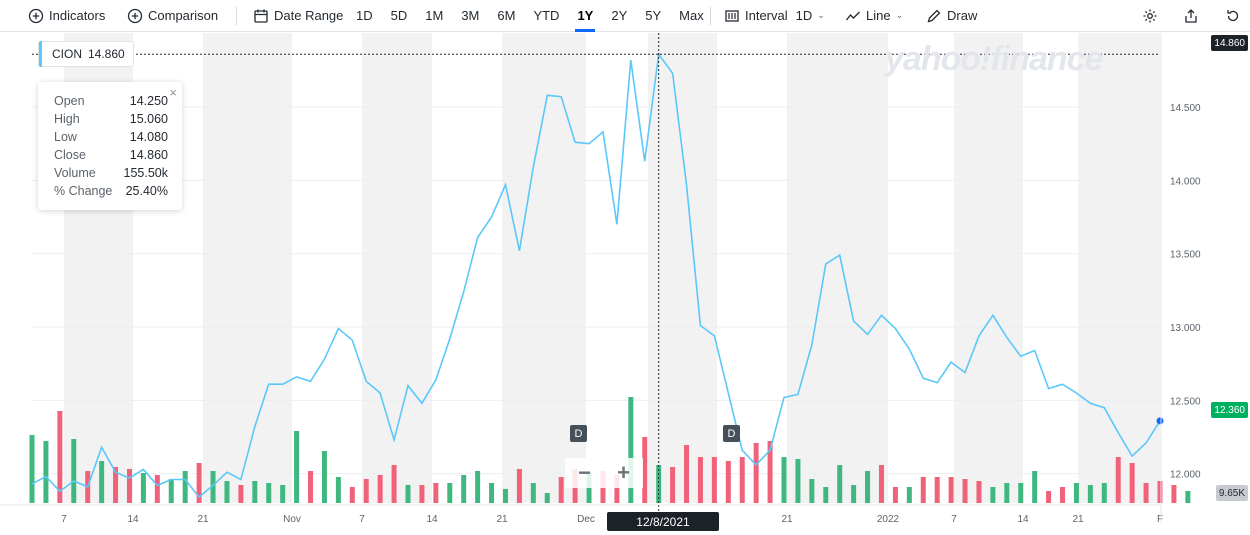 This screenshot has width=1250, height=535. I want to click on ohlc-value: 14.250, so click(148, 101).